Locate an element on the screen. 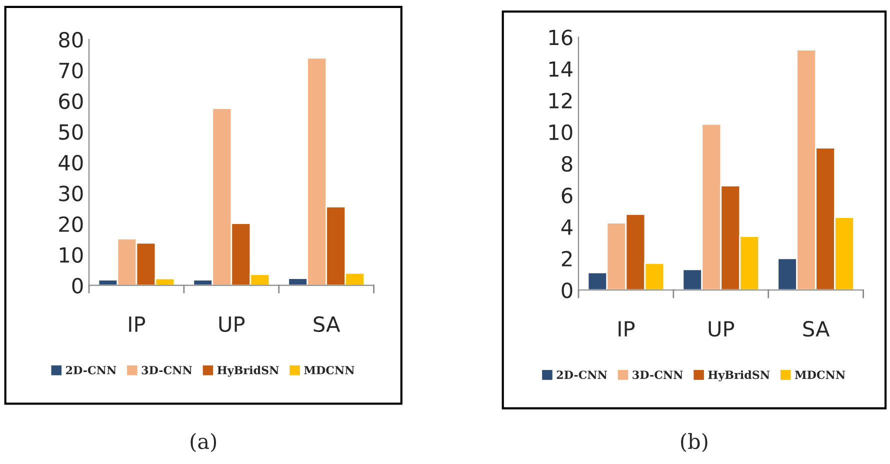 This screenshot has width=890, height=464. y-tick-label: 80 is located at coordinates (71, 40).